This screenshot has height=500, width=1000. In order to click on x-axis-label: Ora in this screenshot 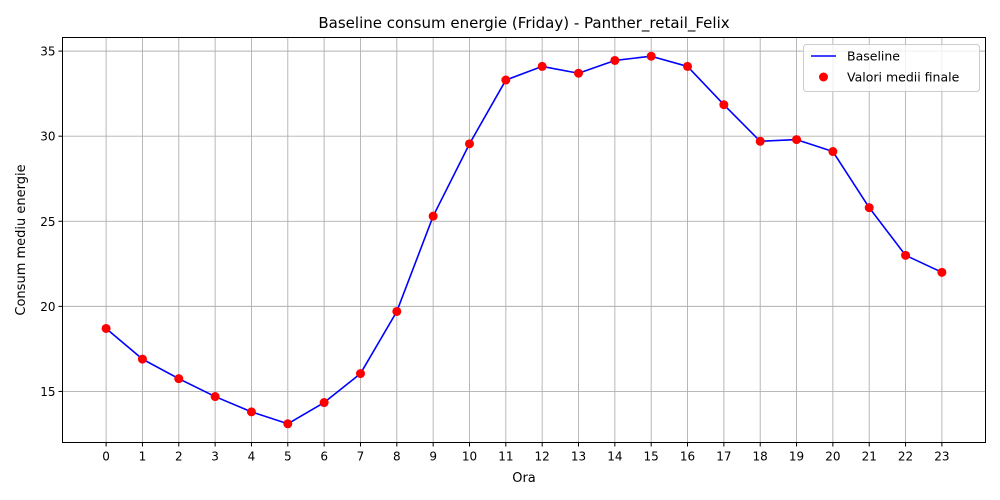, I will do `click(524, 478)`.